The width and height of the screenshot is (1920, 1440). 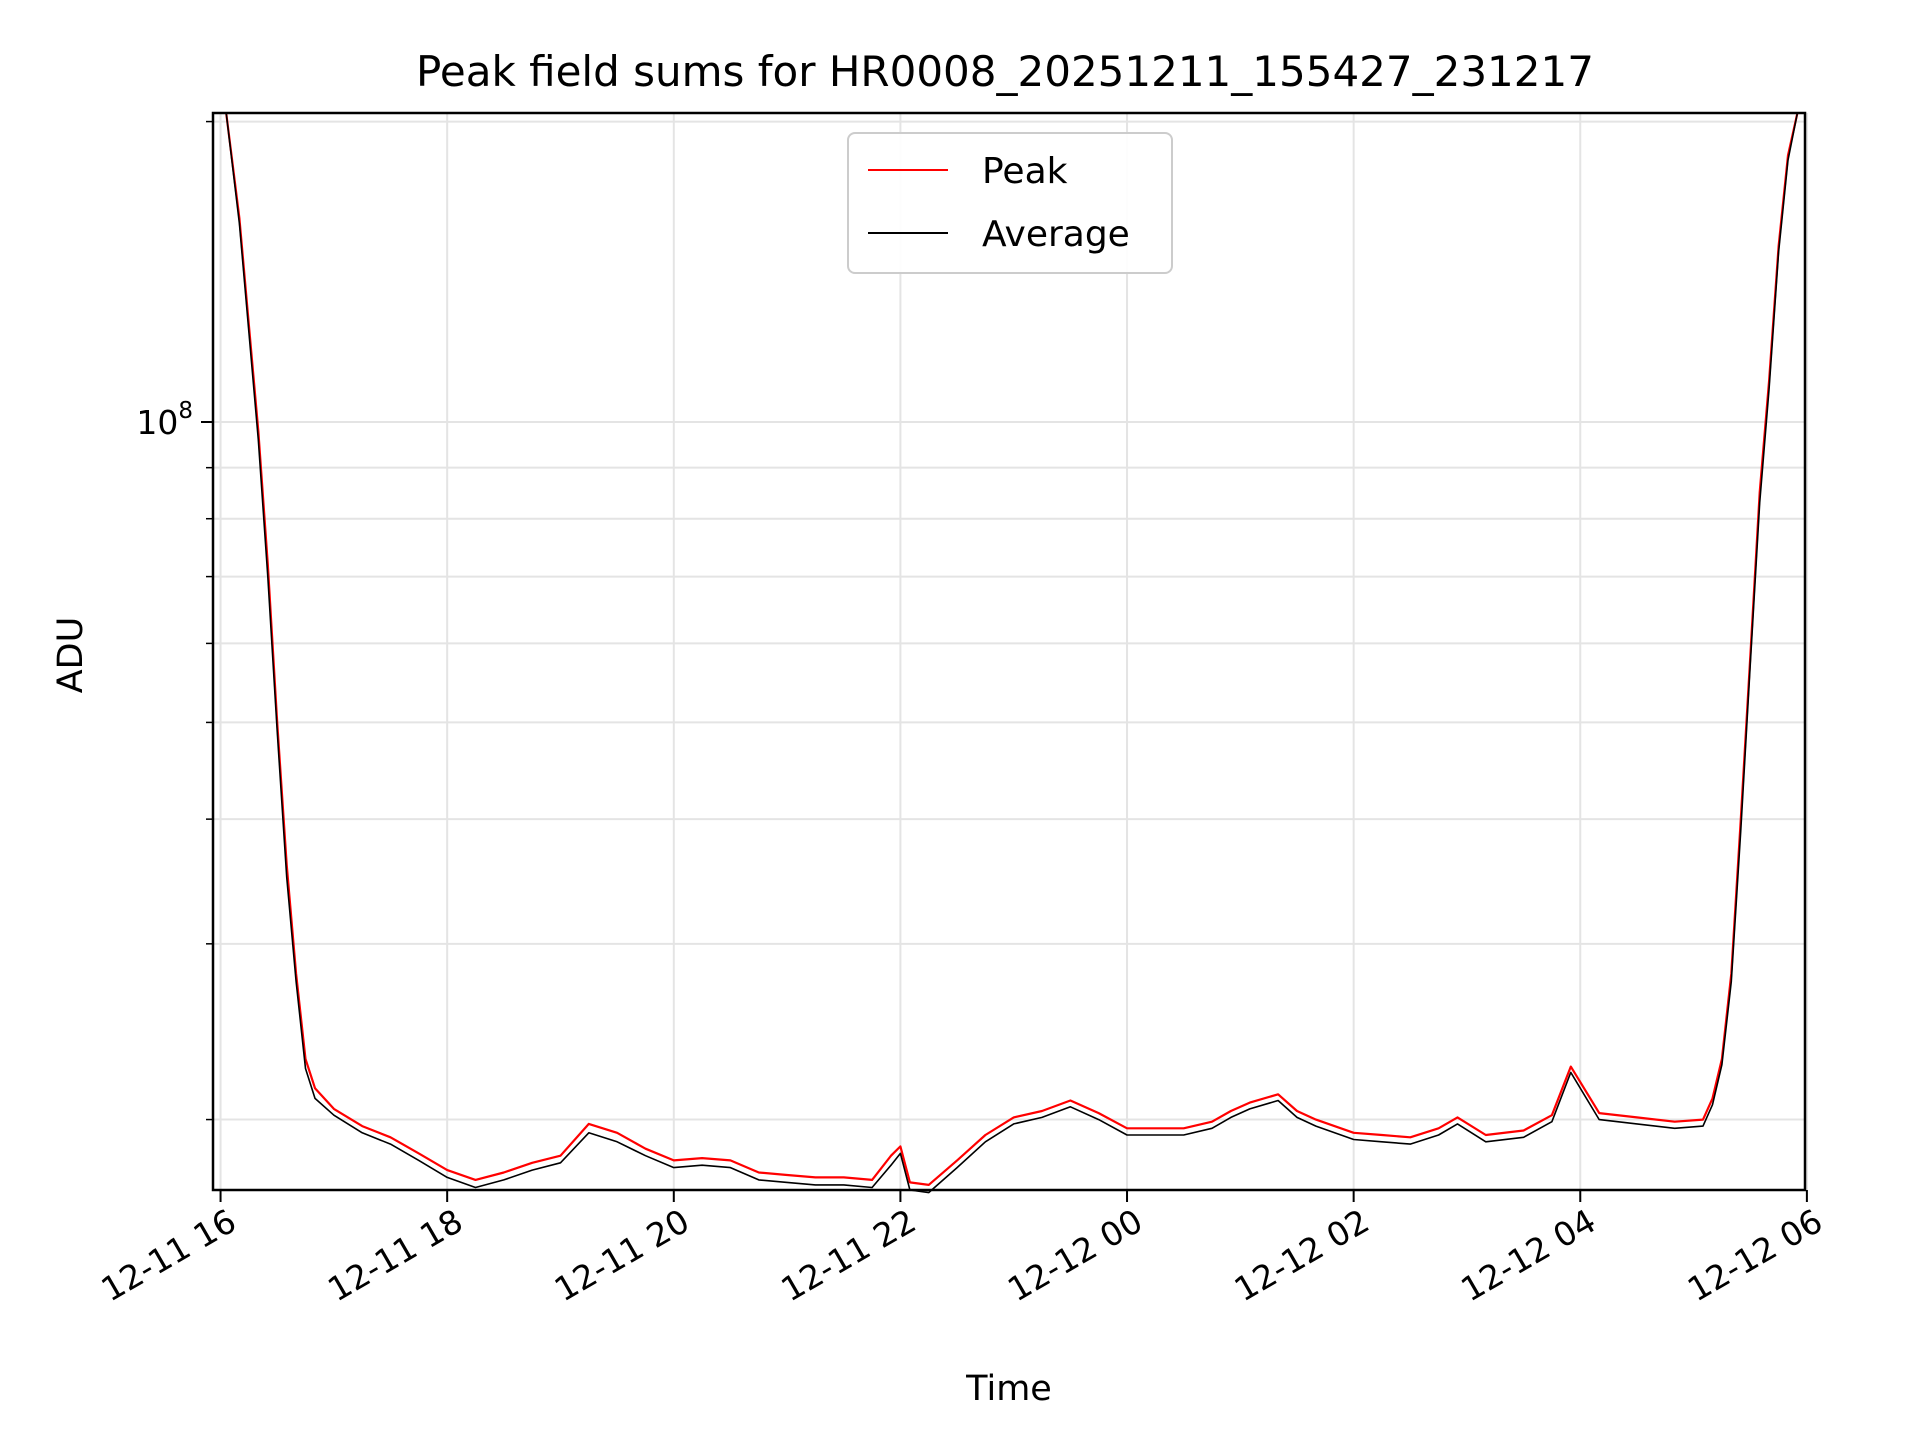 What do you see at coordinates (1008, 1389) in the screenshot?
I see `x-axis-title: Time` at bounding box center [1008, 1389].